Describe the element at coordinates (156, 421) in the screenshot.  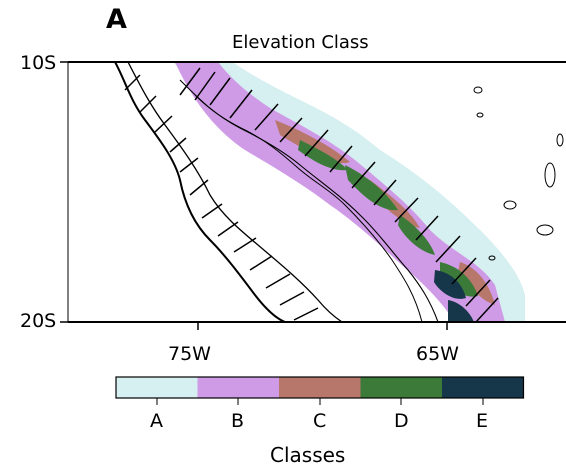
I see `colorbar-label-a: A` at that location.